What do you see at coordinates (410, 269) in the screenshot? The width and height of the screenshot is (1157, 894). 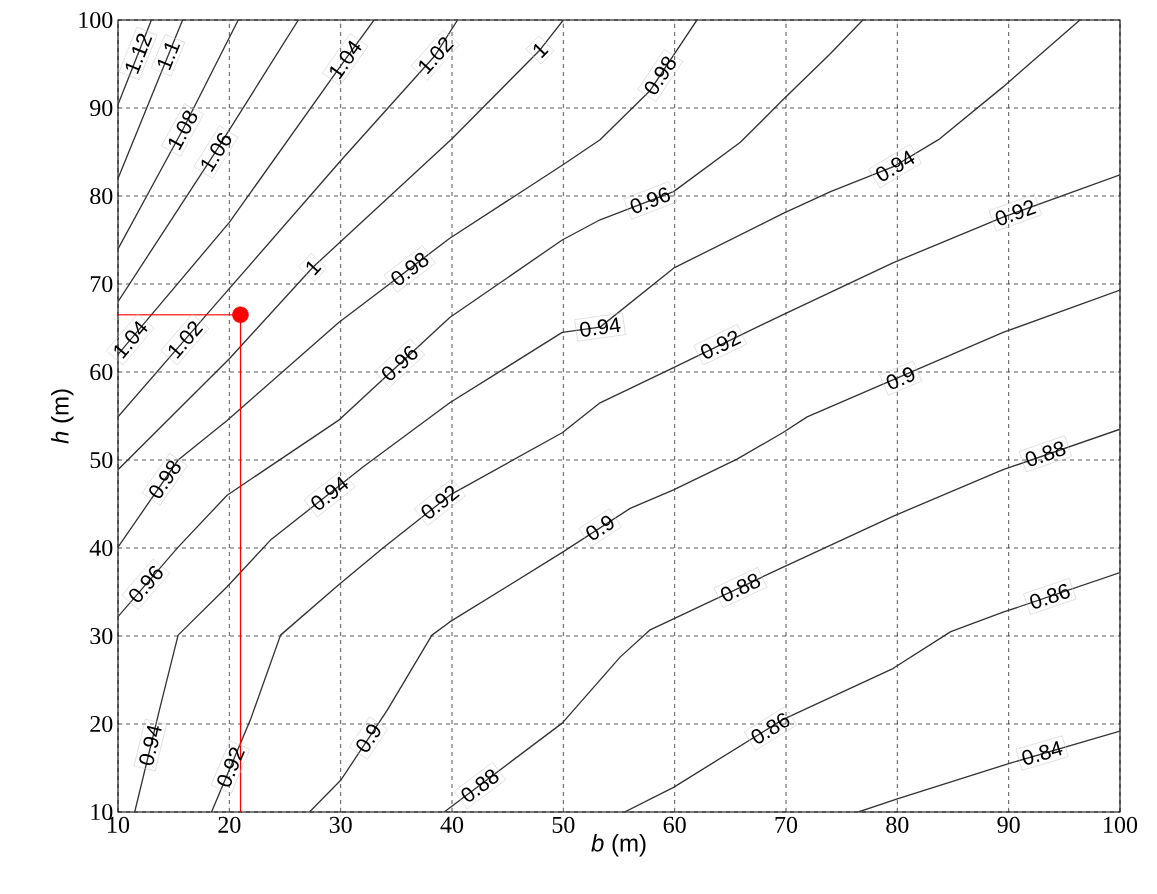 I see `annotation: 0.98` at bounding box center [410, 269].